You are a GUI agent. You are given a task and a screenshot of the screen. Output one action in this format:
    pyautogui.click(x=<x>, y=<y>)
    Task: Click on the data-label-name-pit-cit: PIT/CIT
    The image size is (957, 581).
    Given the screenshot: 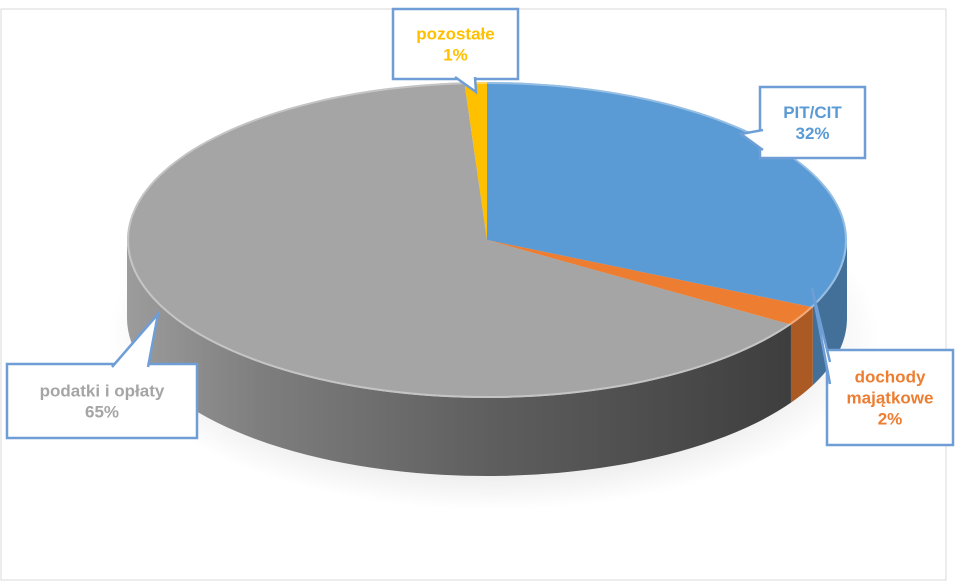 What is the action you would take?
    pyautogui.click(x=812, y=112)
    